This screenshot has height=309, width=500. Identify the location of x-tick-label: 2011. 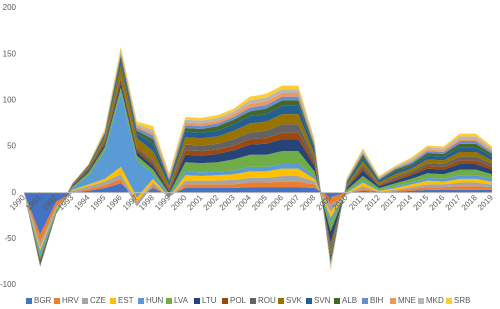
(356, 202).